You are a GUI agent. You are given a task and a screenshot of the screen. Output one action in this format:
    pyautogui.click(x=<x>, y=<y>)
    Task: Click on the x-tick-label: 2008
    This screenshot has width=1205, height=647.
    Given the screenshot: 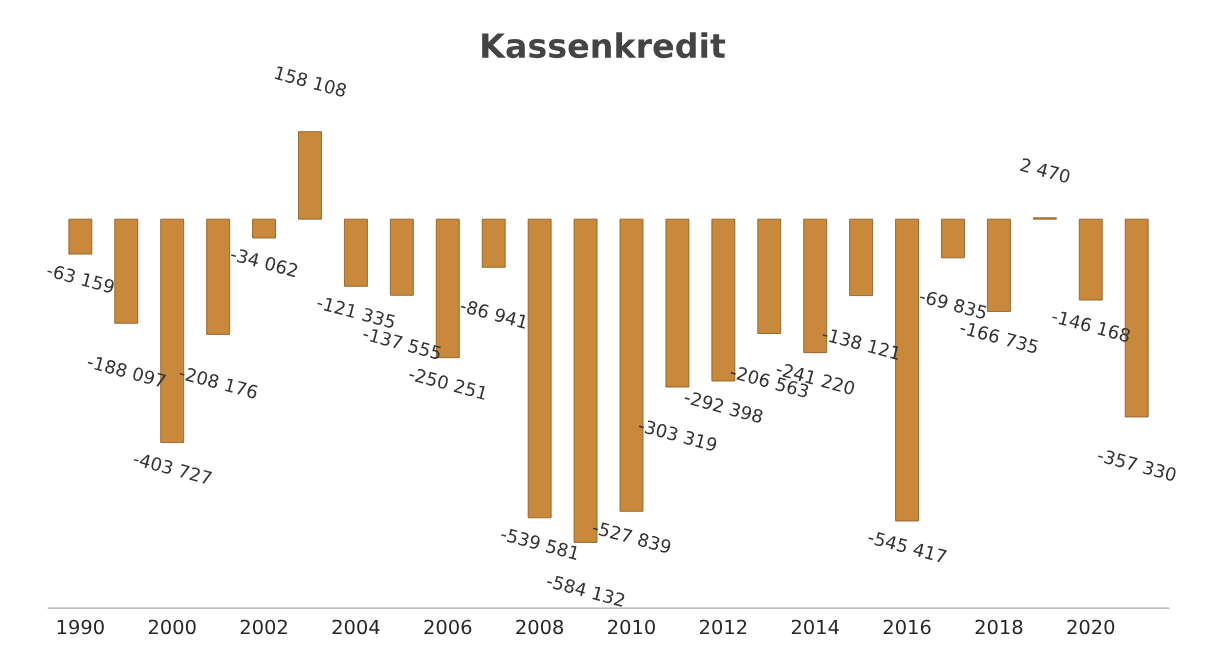 What is the action you would take?
    pyautogui.click(x=540, y=627)
    